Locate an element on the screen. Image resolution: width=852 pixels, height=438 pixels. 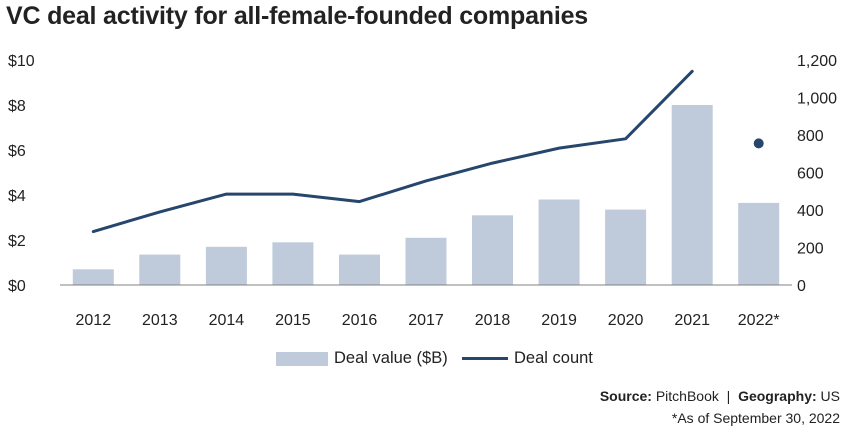
y-left-ticks: $0 $2 $4 $6 $8 $10 is located at coordinates (21, 174).